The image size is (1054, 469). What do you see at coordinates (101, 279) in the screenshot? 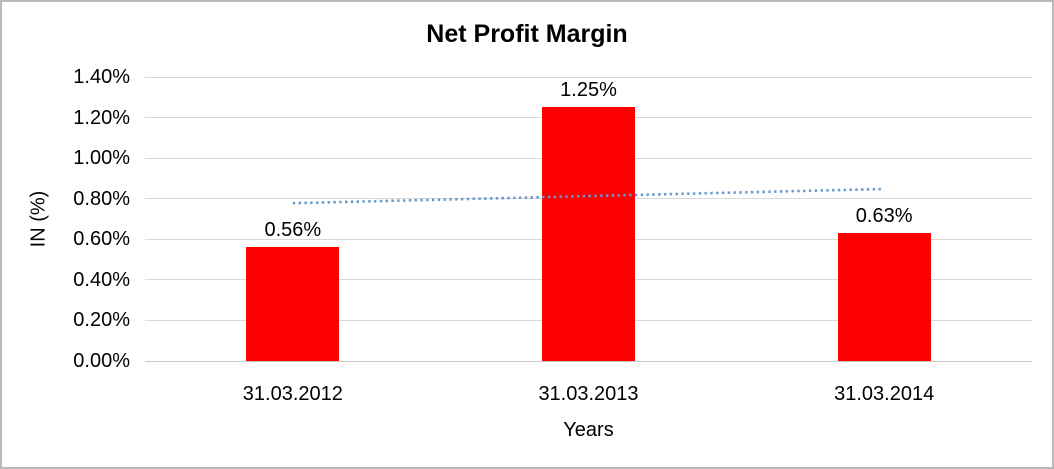
I see `y-tick-label: 0.40%` at bounding box center [101, 279].